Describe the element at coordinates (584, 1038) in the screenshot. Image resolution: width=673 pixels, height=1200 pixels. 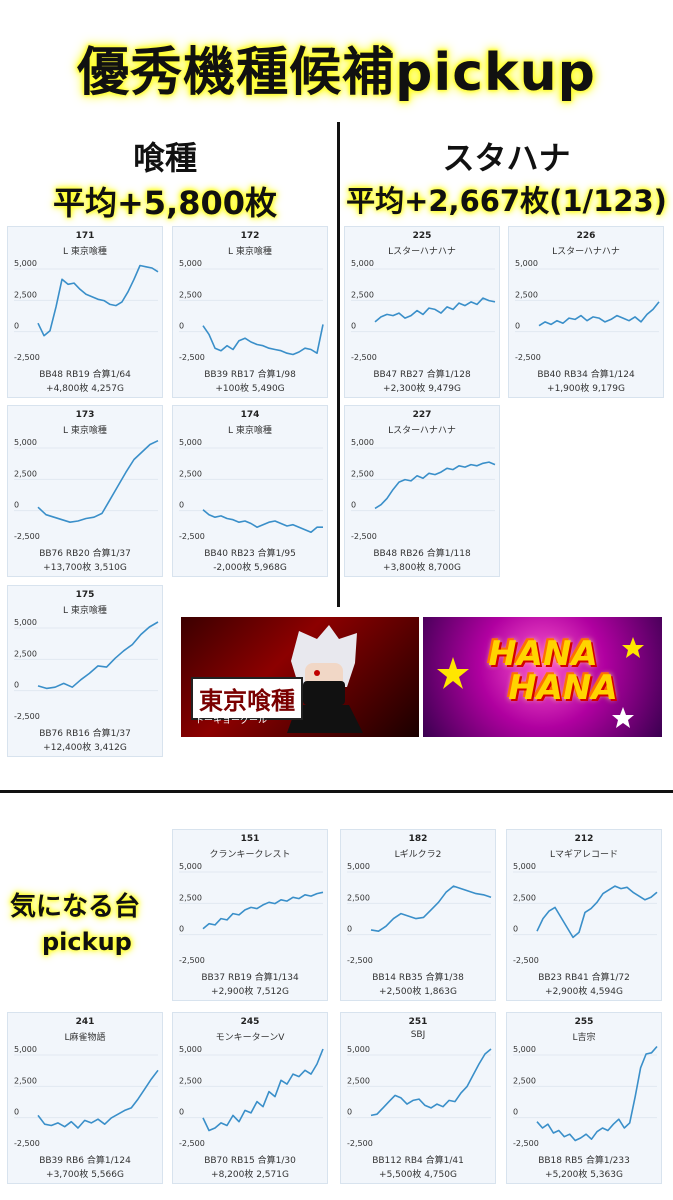
I see `machine-name: L吉宗` at that location.